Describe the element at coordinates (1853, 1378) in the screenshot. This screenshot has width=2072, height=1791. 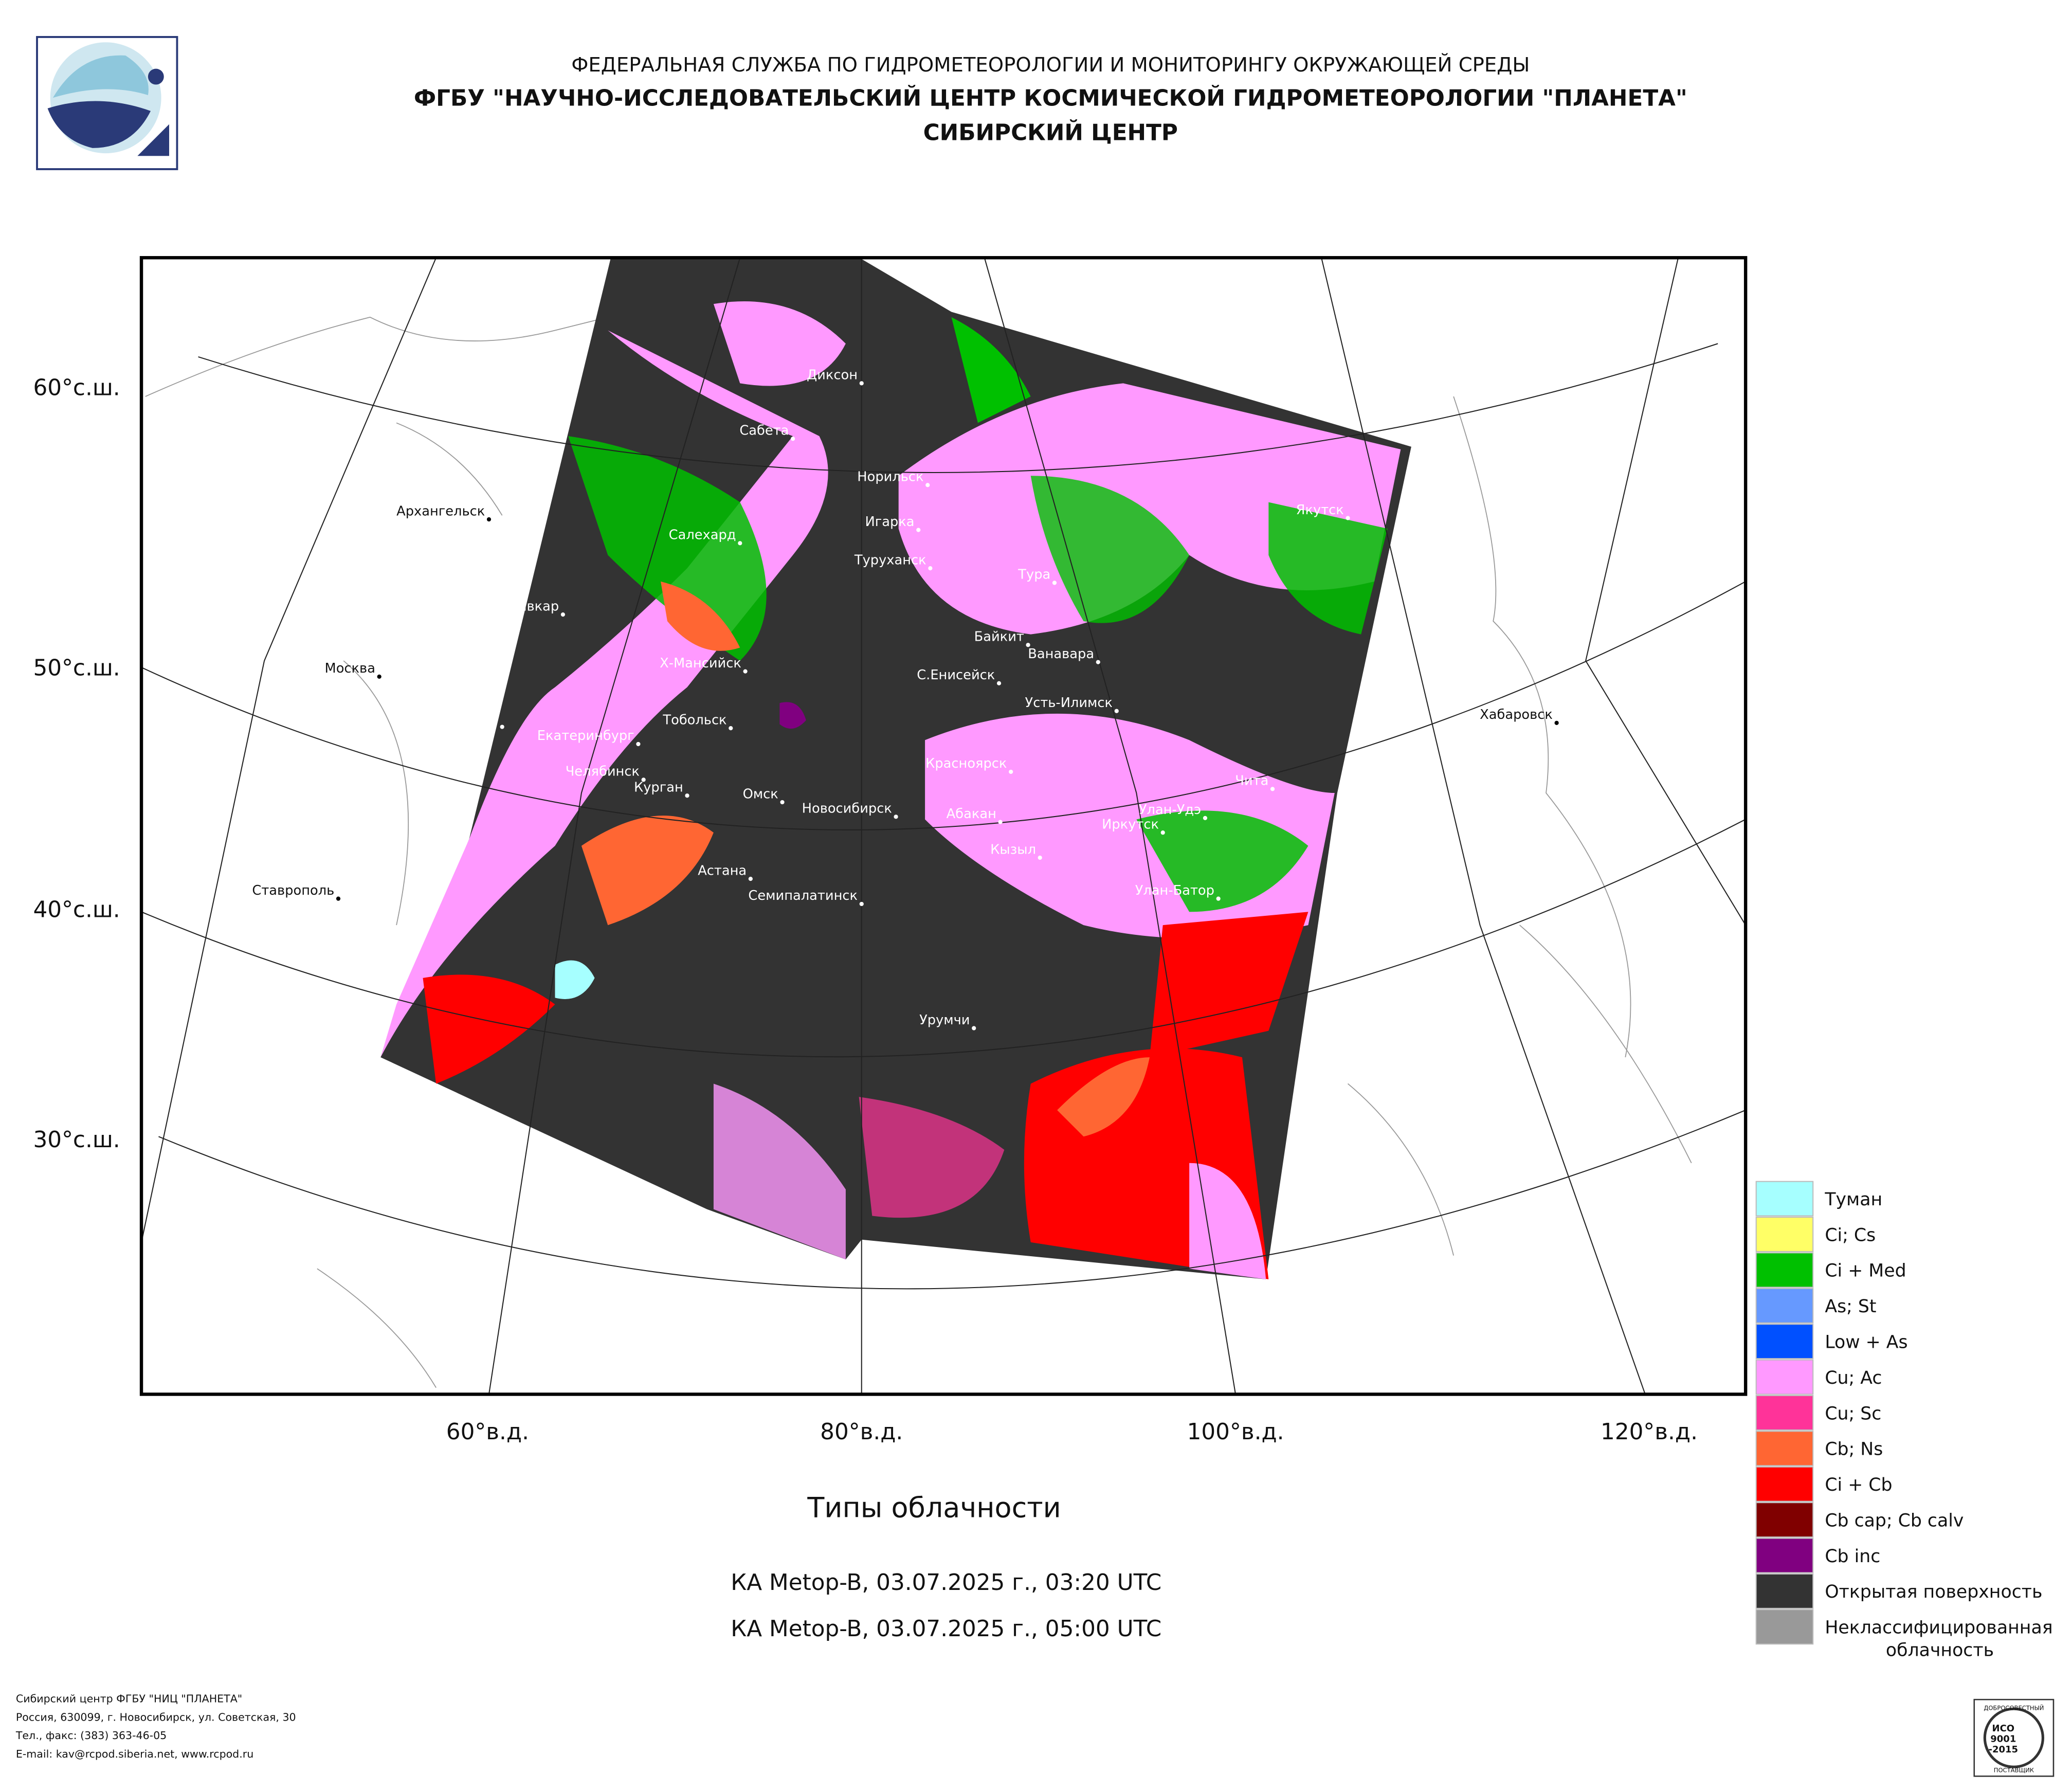
I see `legend-label: Cu; Ac` at that location.